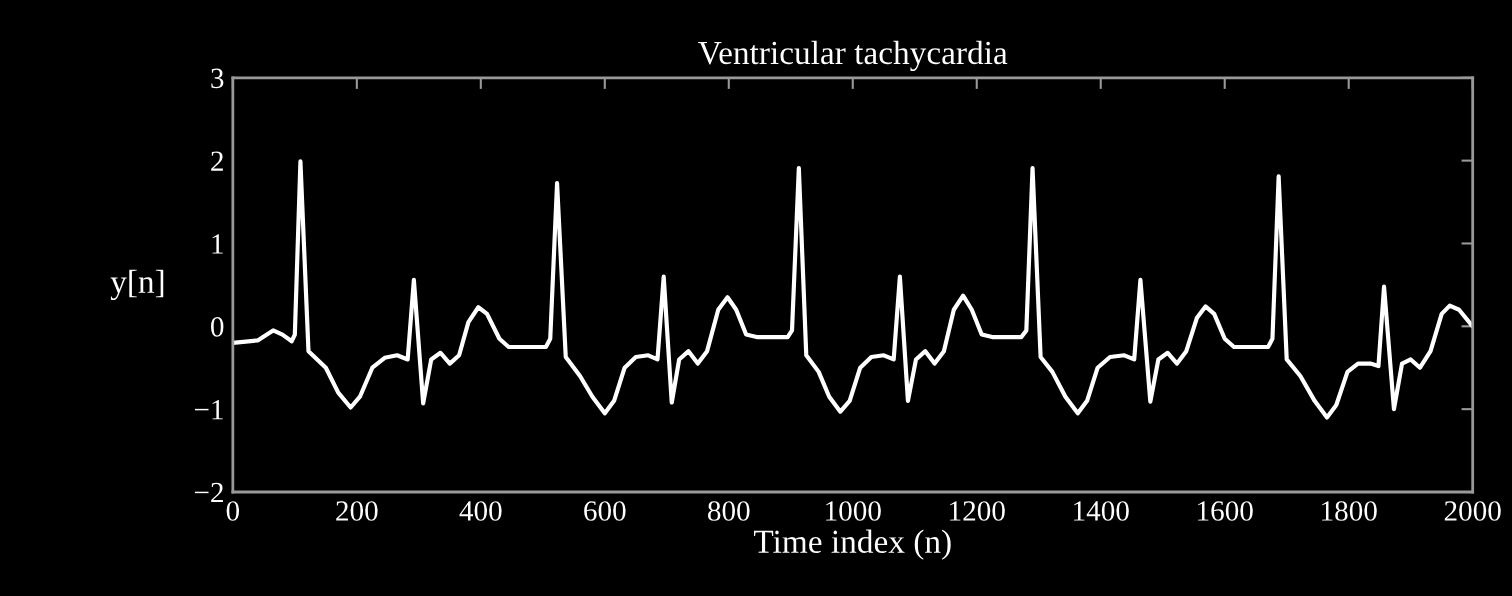 This screenshot has height=596, width=1512. What do you see at coordinates (852, 544) in the screenshot?
I see `x-axis-title: Time index (n)` at bounding box center [852, 544].